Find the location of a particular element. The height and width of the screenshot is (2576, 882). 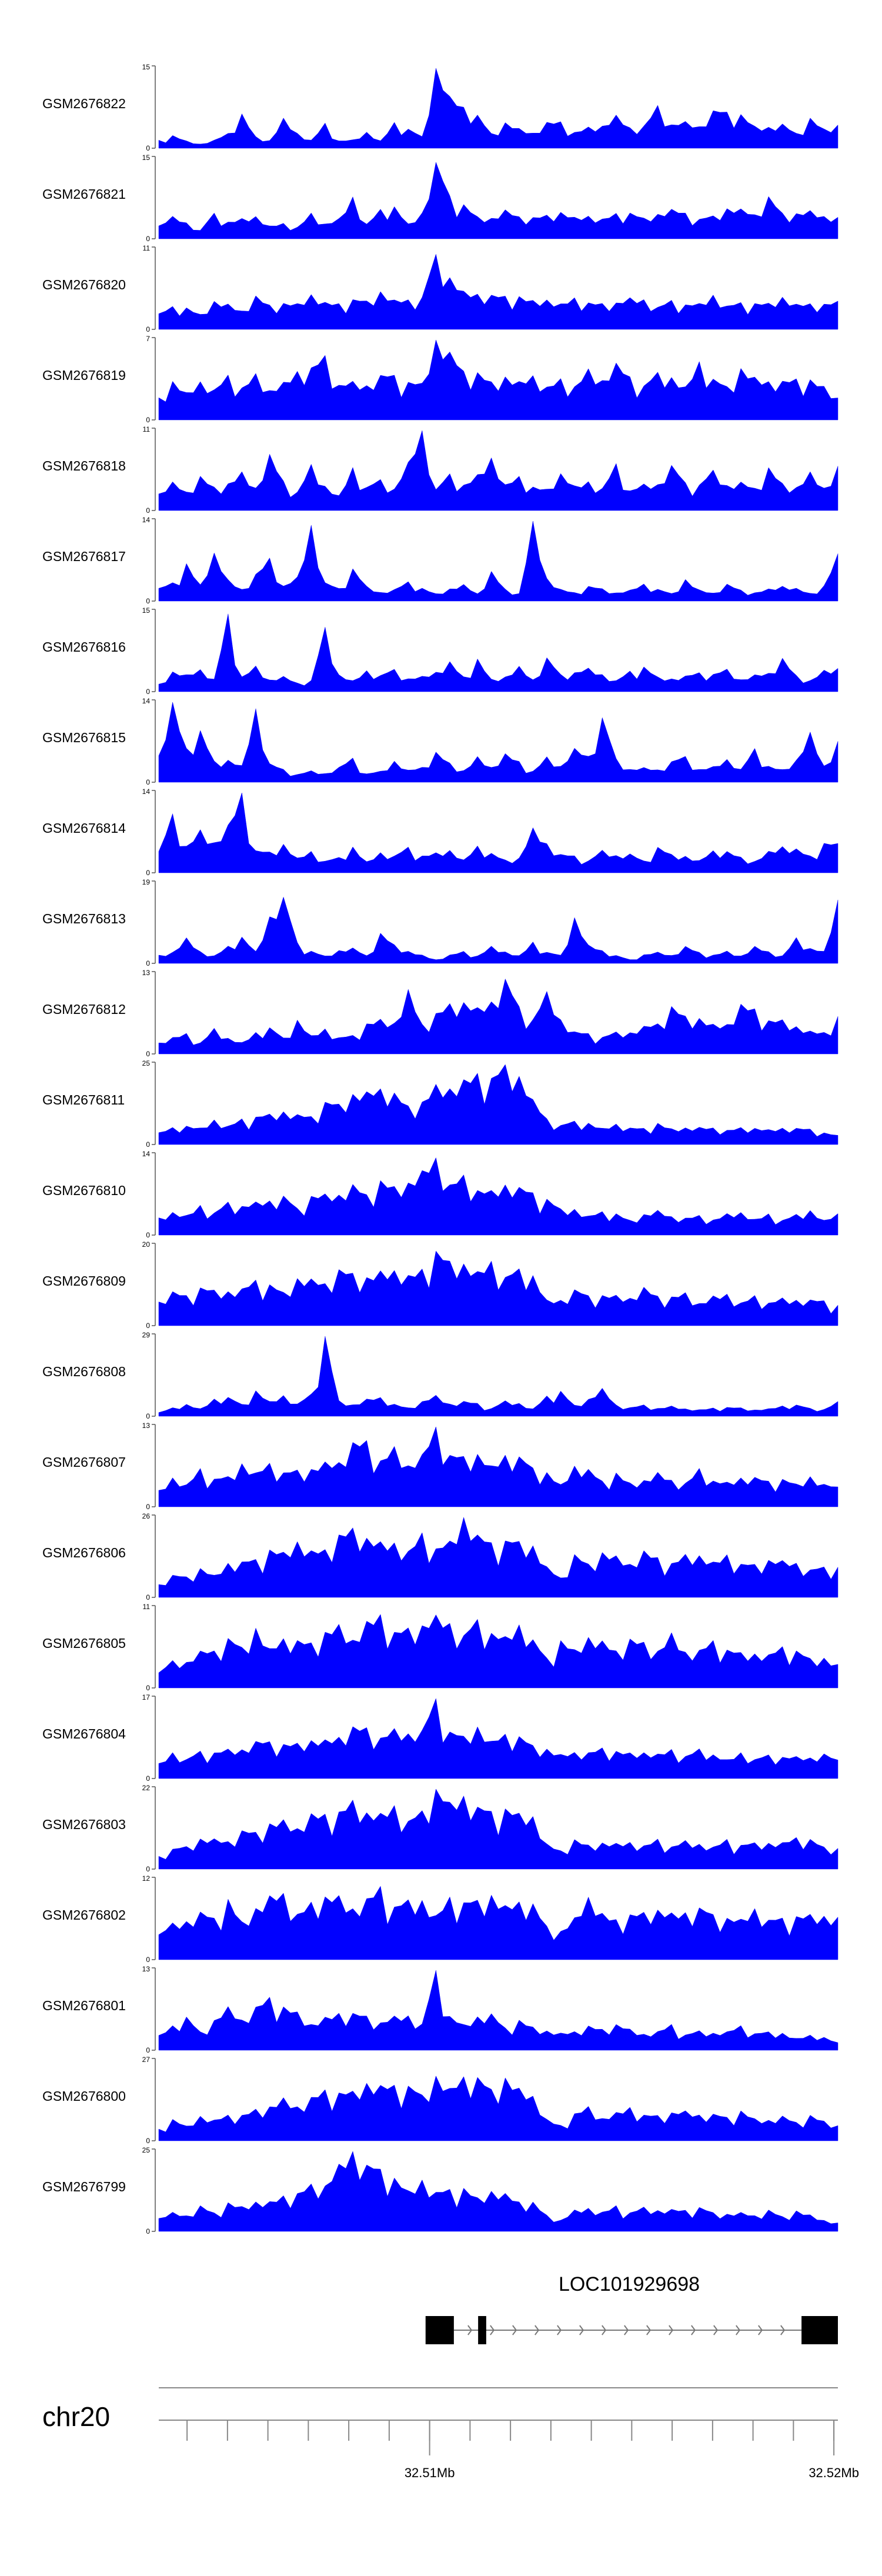

track-GSM2676808: GSM2676808 29 0 is located at coordinates (440, 1375).